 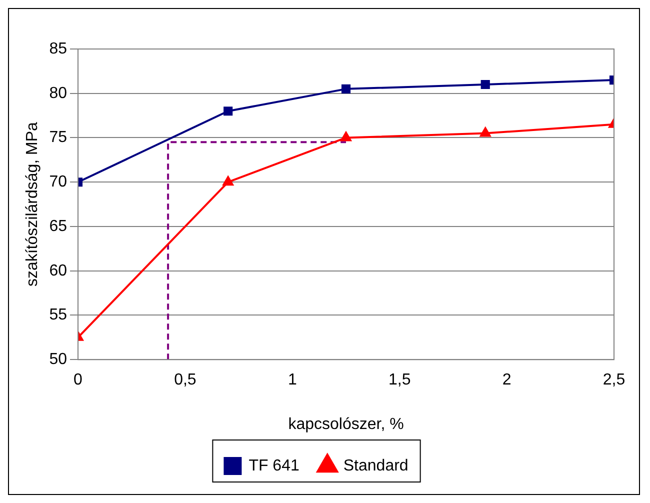 What do you see at coordinates (399, 380) in the screenshot?
I see `x-tick-label: 1,5` at bounding box center [399, 380].